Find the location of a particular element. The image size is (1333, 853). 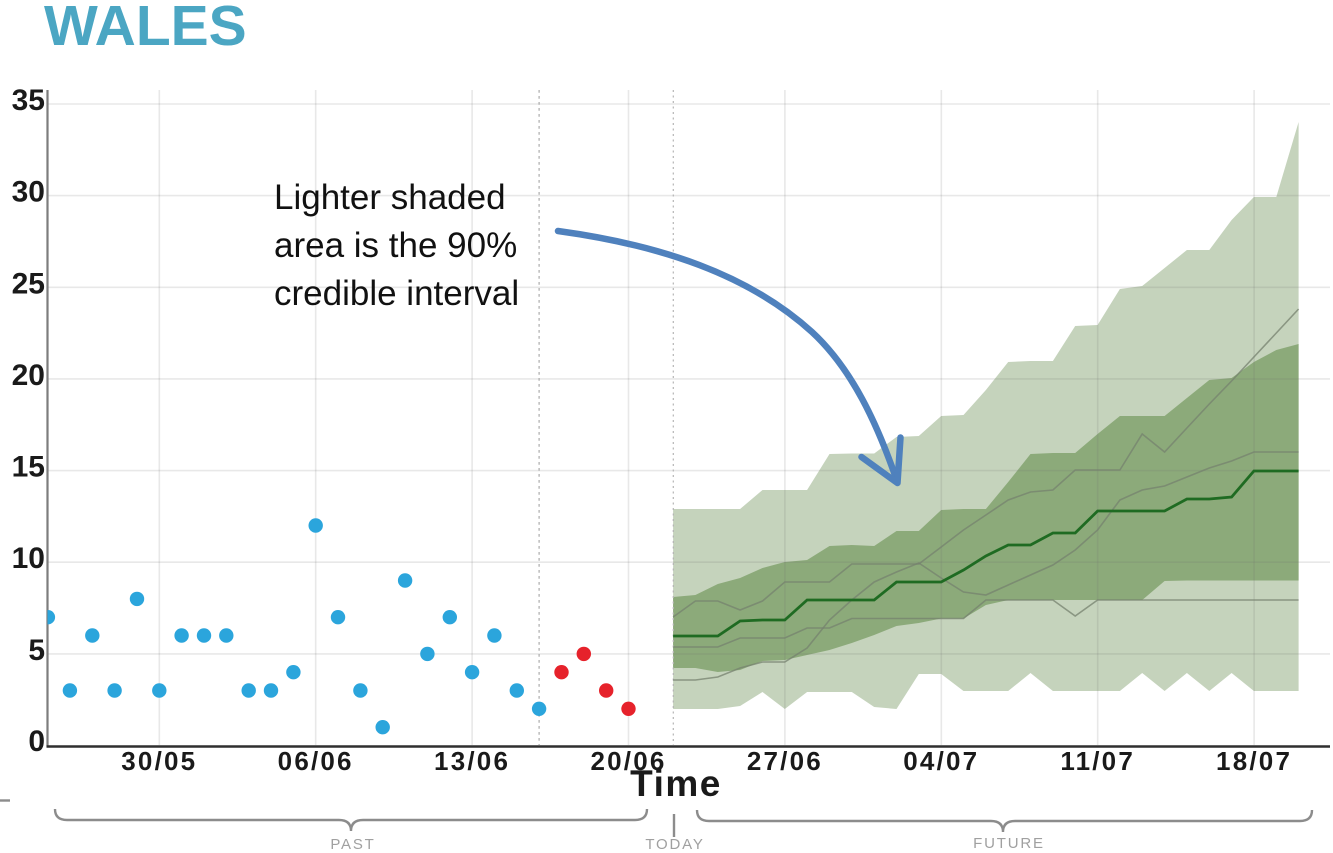

svg-text: area is the 90% is located at coordinates (395, 245).